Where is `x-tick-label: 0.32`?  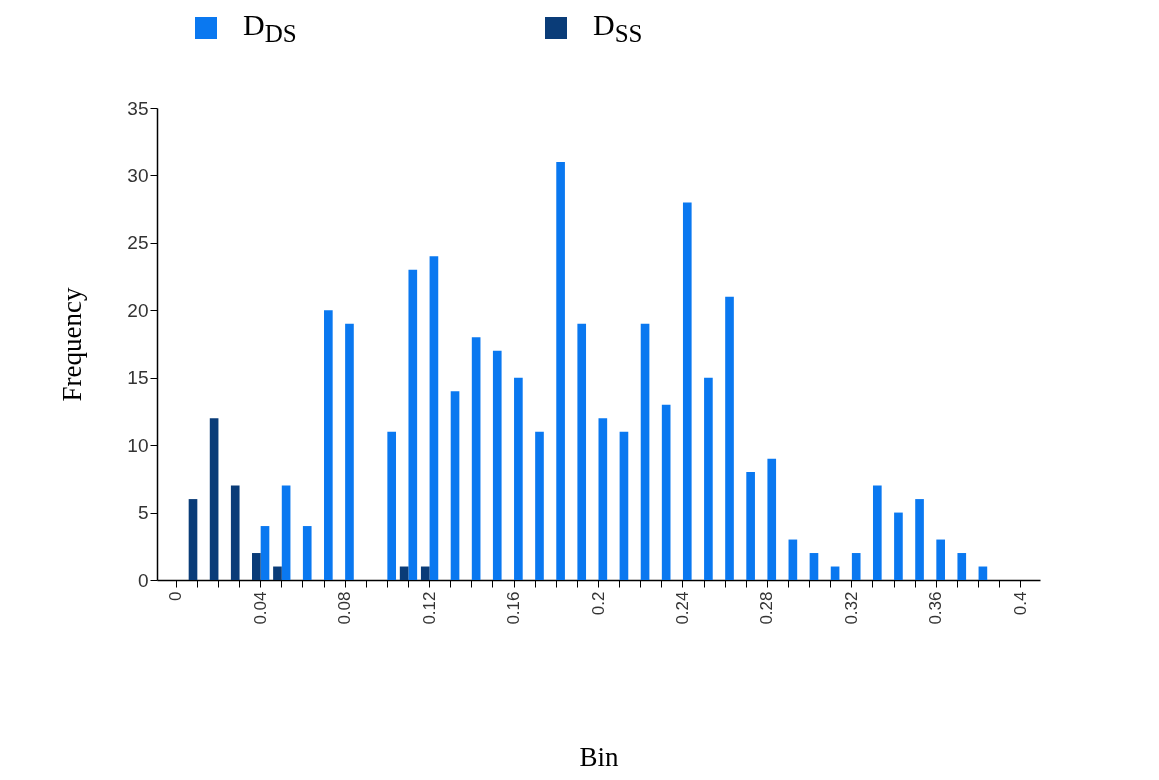 x-tick-label: 0.32 is located at coordinates (851, 608).